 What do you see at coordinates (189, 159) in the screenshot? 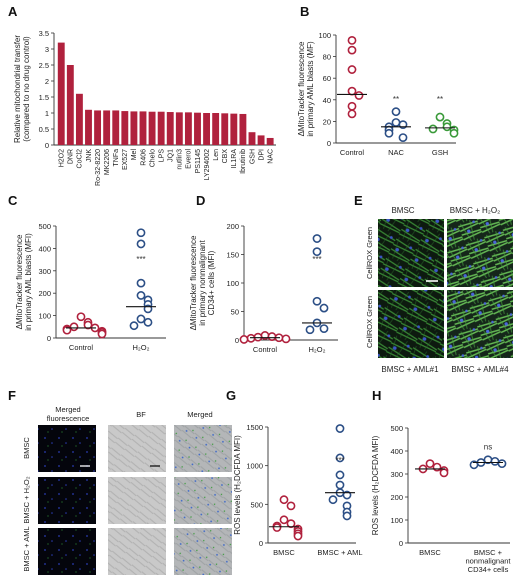
I see `a-x-tick-label: Everol` at bounding box center [189, 159].